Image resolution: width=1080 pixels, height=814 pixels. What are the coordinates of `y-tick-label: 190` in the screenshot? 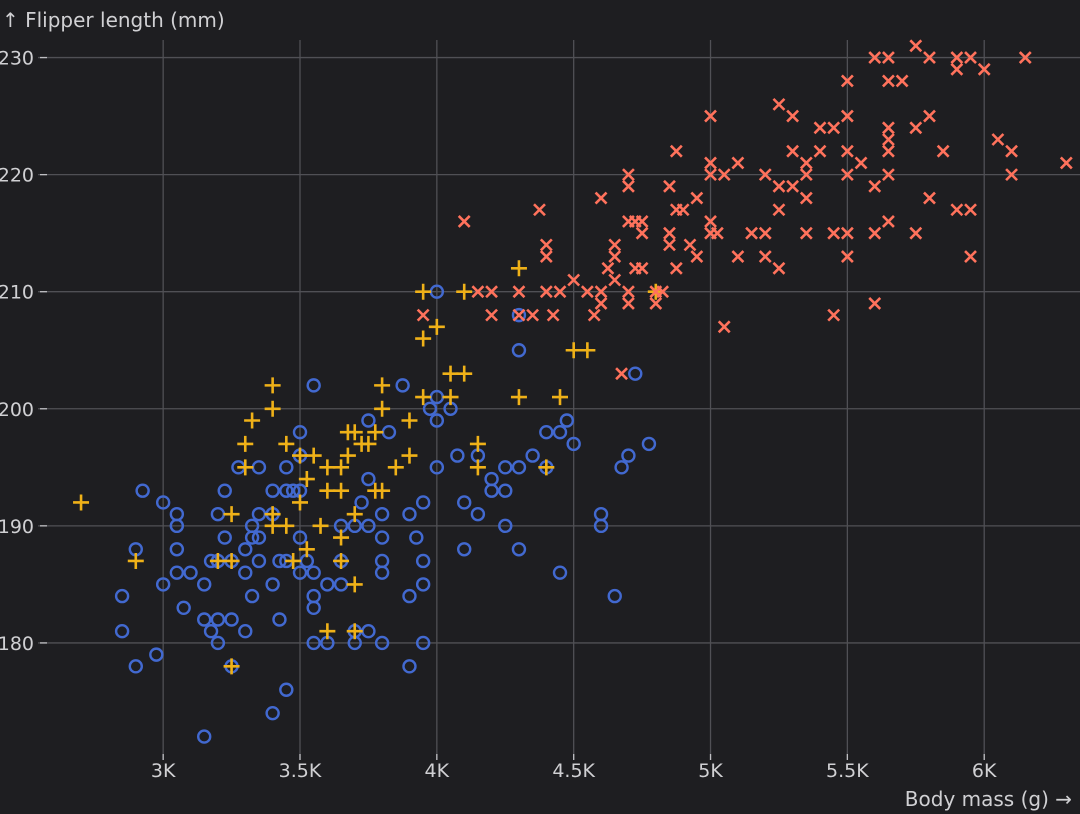 It's located at (17, 527).